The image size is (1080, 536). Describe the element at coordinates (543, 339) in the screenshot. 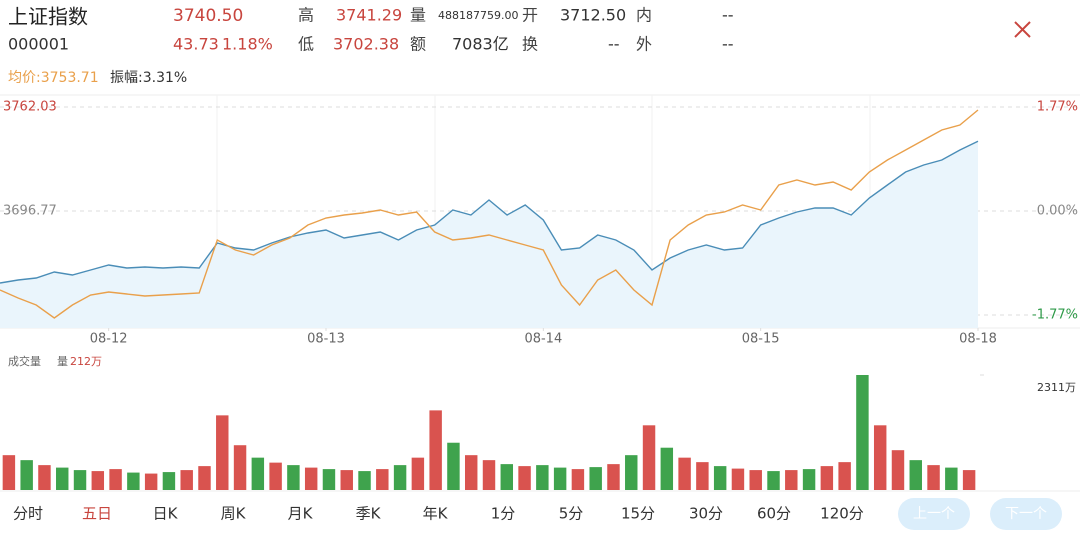

I see `x-tick-label: 08-14` at that location.